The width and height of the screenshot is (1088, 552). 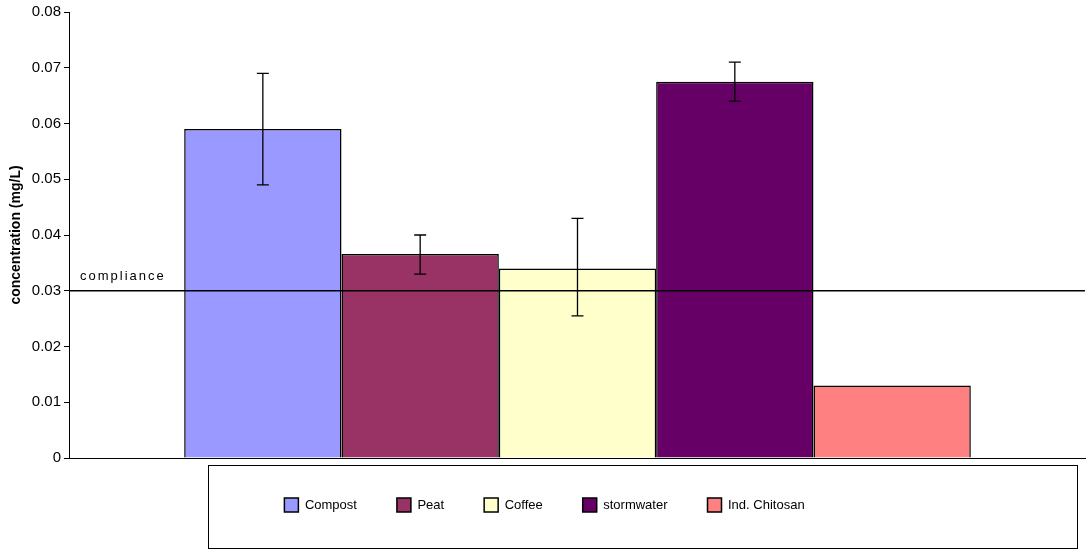 What do you see at coordinates (636, 504) in the screenshot?
I see `legend-label: stormwater` at bounding box center [636, 504].